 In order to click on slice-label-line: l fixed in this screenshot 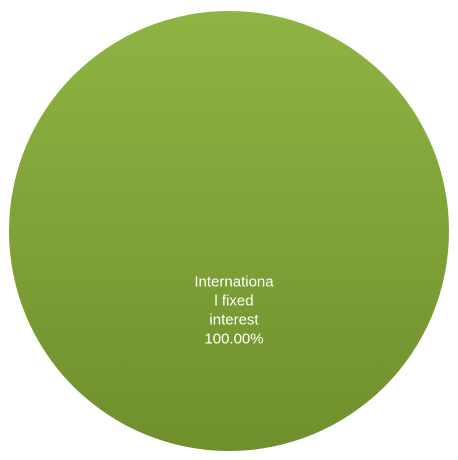, I will do `click(233, 301)`.